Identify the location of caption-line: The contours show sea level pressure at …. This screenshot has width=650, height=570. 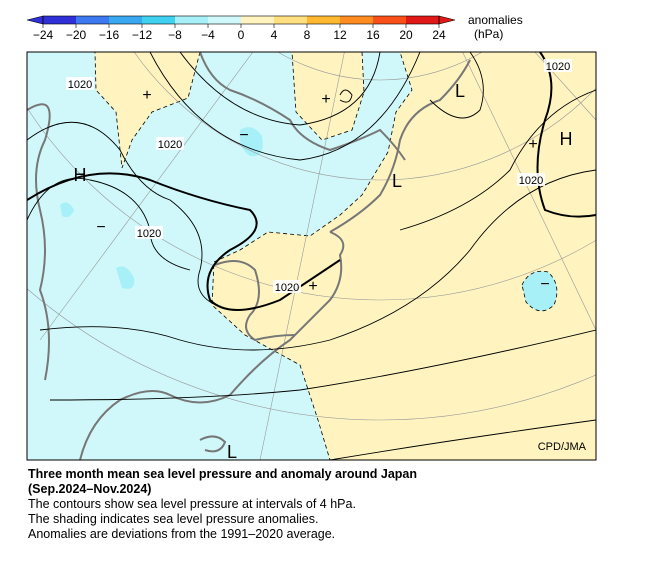
(192, 504).